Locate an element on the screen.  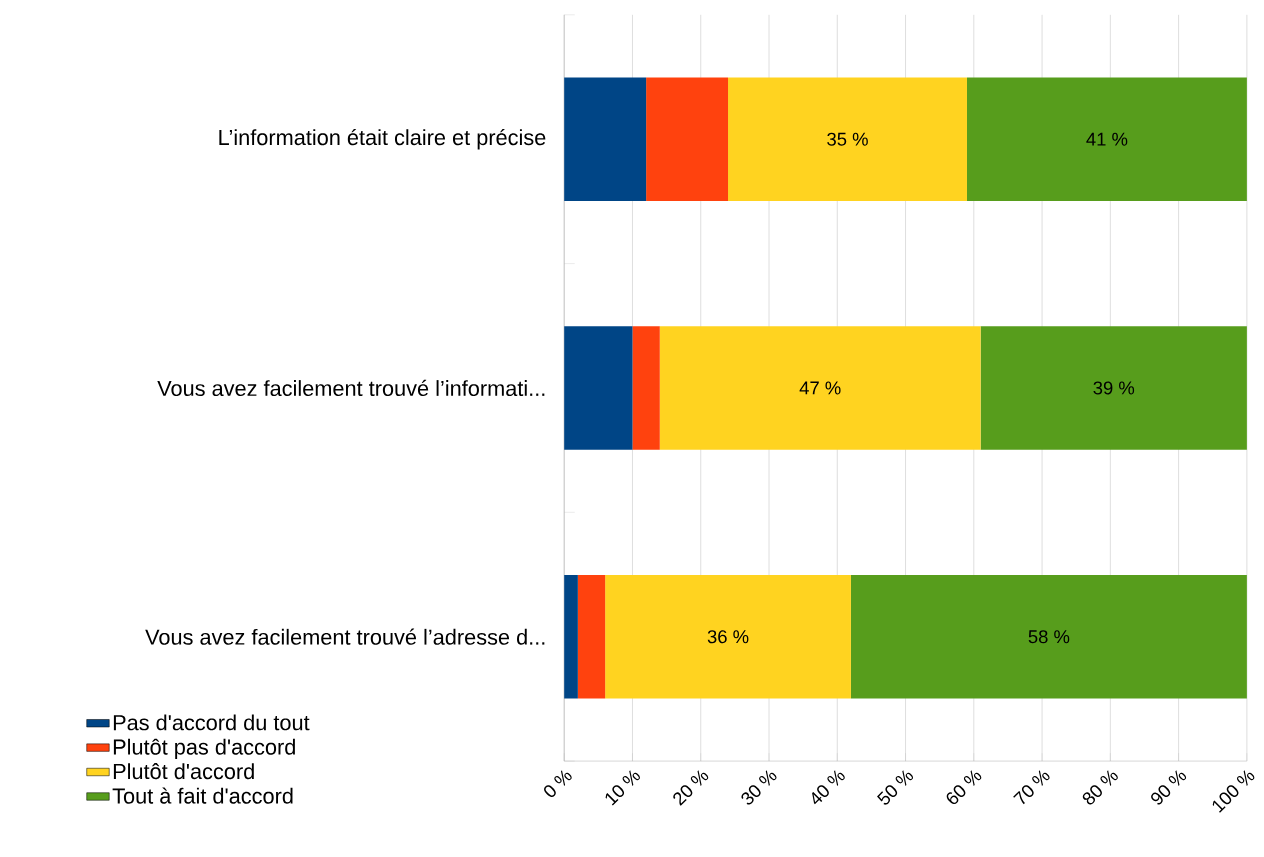
x-tick-label: 0 % is located at coordinates (558, 784).